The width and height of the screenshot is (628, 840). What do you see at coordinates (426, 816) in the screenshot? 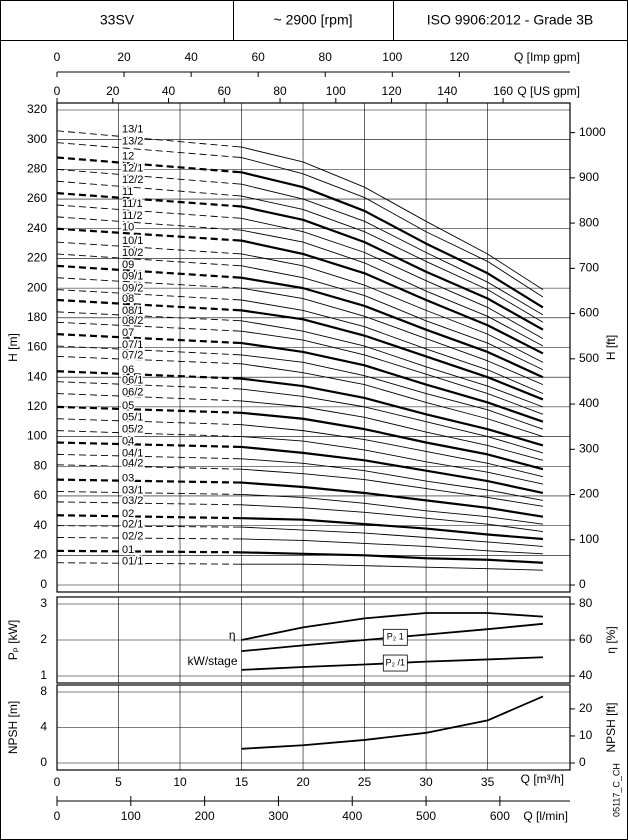
I see `x-tick-label: 500` at bounding box center [426, 816].